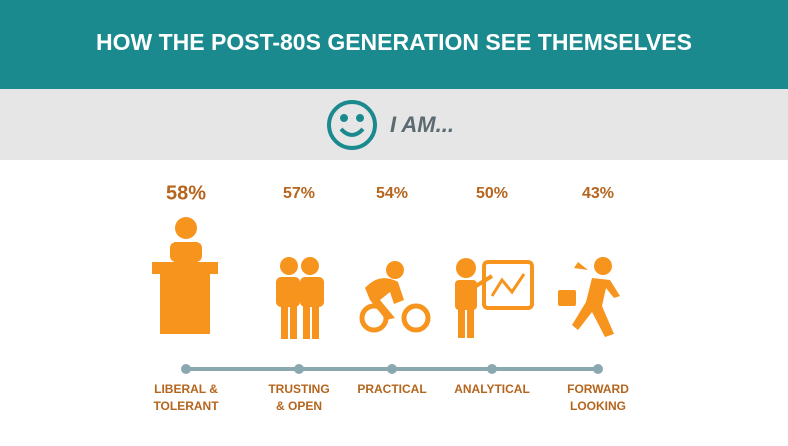 This screenshot has height=446, width=788. What do you see at coordinates (186, 406) in the screenshot?
I see `item-label: TOLERANT` at bounding box center [186, 406].